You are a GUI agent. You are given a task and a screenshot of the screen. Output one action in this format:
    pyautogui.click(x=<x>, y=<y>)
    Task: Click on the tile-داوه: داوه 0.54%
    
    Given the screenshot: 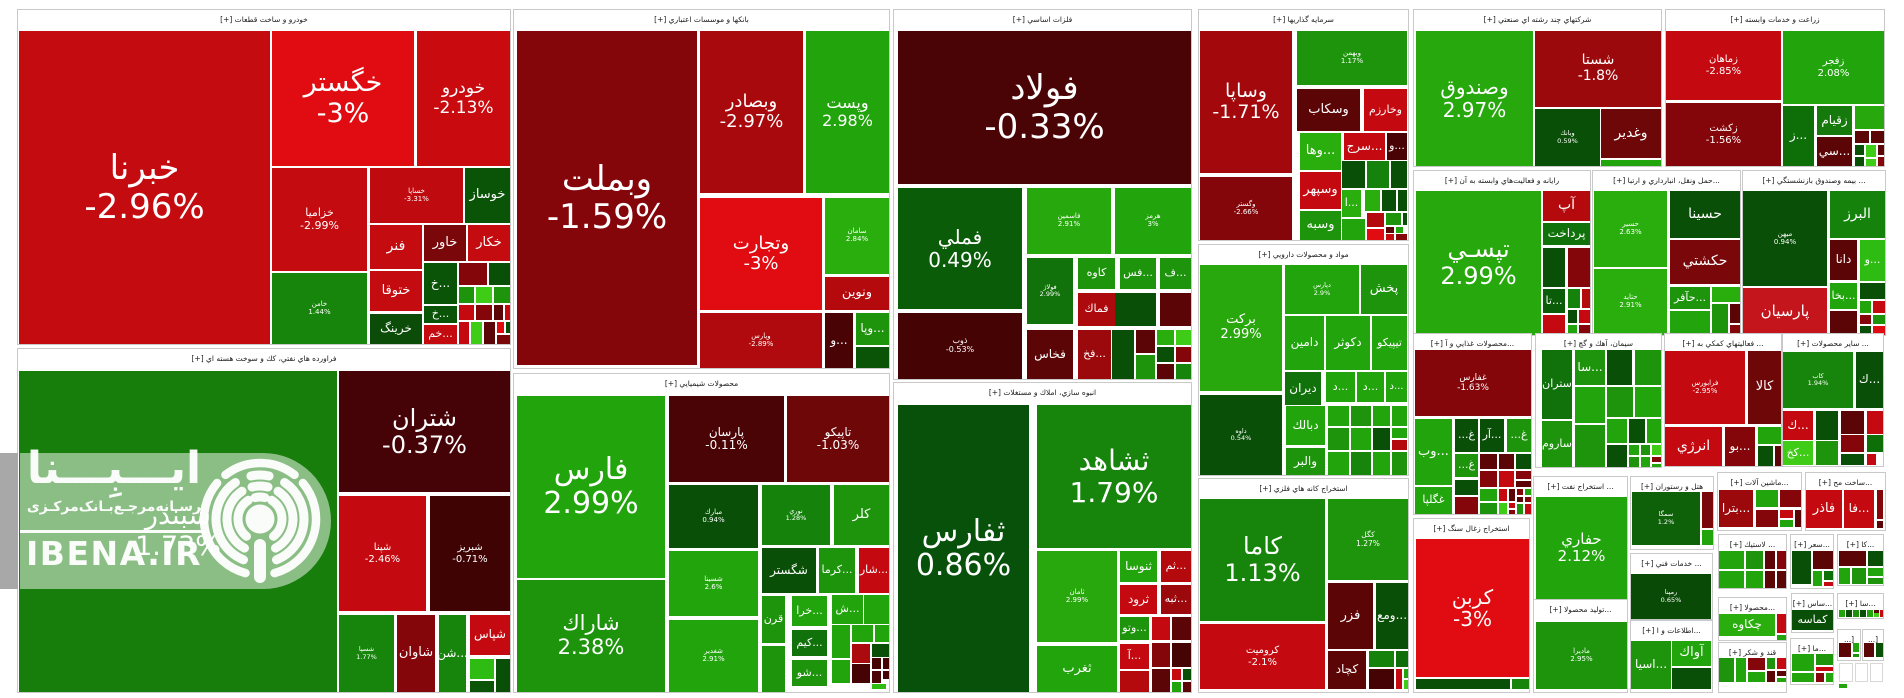 What is the action you would take?
    pyautogui.click(x=1241, y=435)
    